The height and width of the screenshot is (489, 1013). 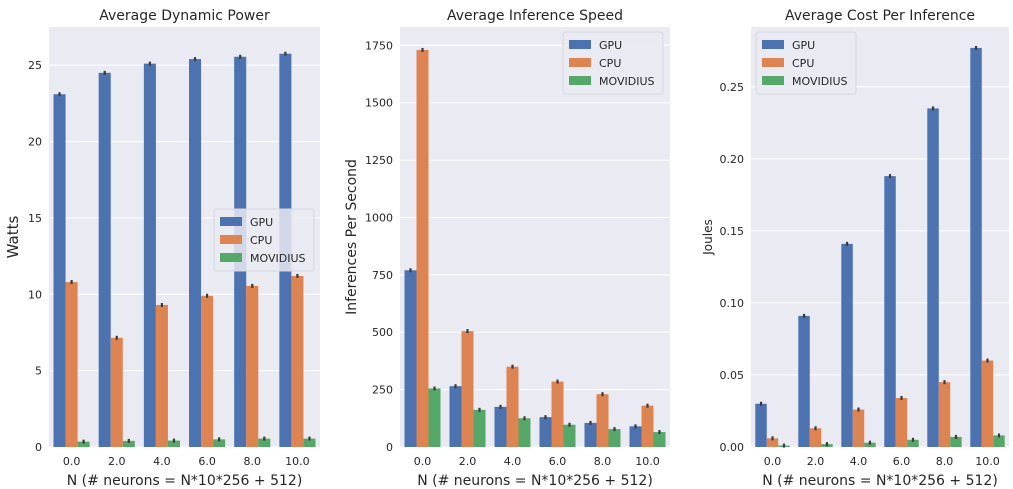 What do you see at coordinates (162, 461) in the screenshot?
I see `power-x-tick-label: 4.0` at bounding box center [162, 461].